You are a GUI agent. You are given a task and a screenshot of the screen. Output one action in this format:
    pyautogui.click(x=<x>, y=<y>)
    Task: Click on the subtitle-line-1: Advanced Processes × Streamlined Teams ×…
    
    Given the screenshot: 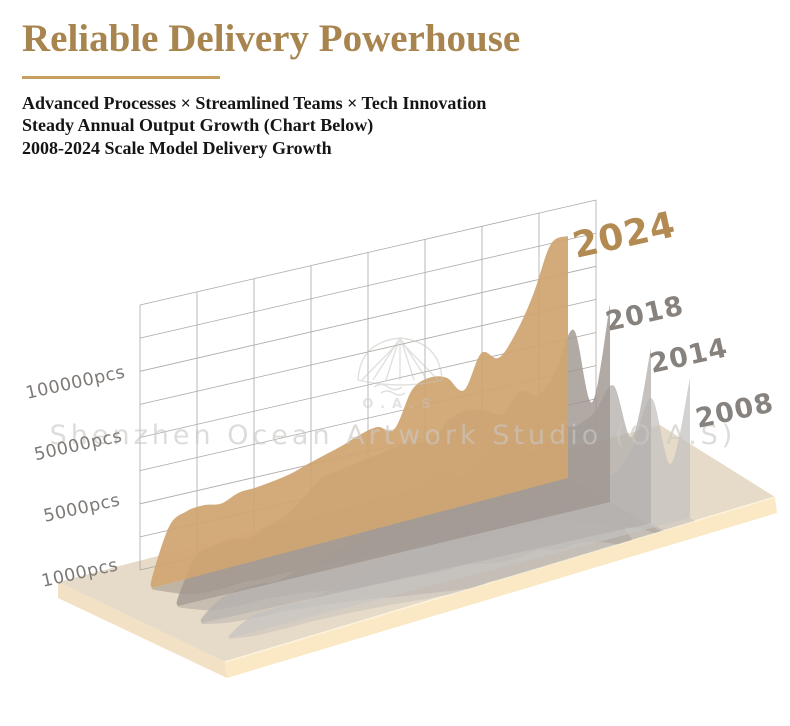 What is the action you would take?
    pyautogui.click(x=254, y=102)
    